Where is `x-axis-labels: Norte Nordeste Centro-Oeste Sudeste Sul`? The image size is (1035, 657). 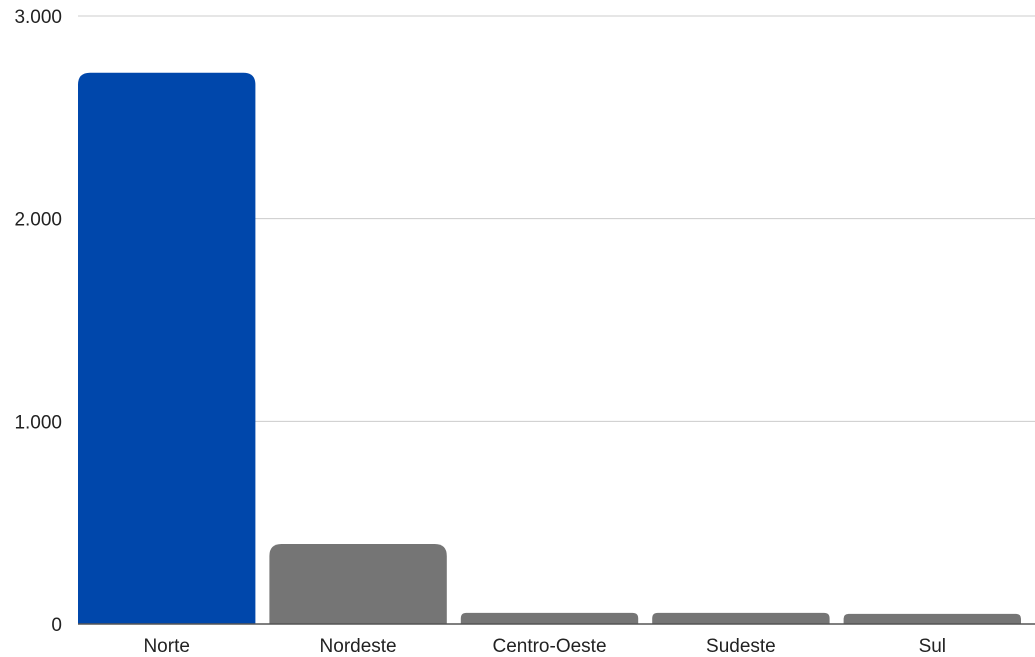 x-axis-labels: Norte Nordeste Centro-Oeste Sudeste Sul is located at coordinates (544, 646).